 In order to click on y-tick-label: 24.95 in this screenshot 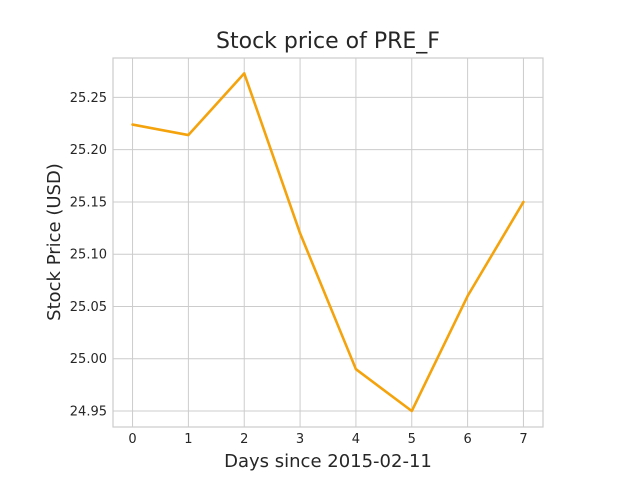, I will do `click(88, 412)`.